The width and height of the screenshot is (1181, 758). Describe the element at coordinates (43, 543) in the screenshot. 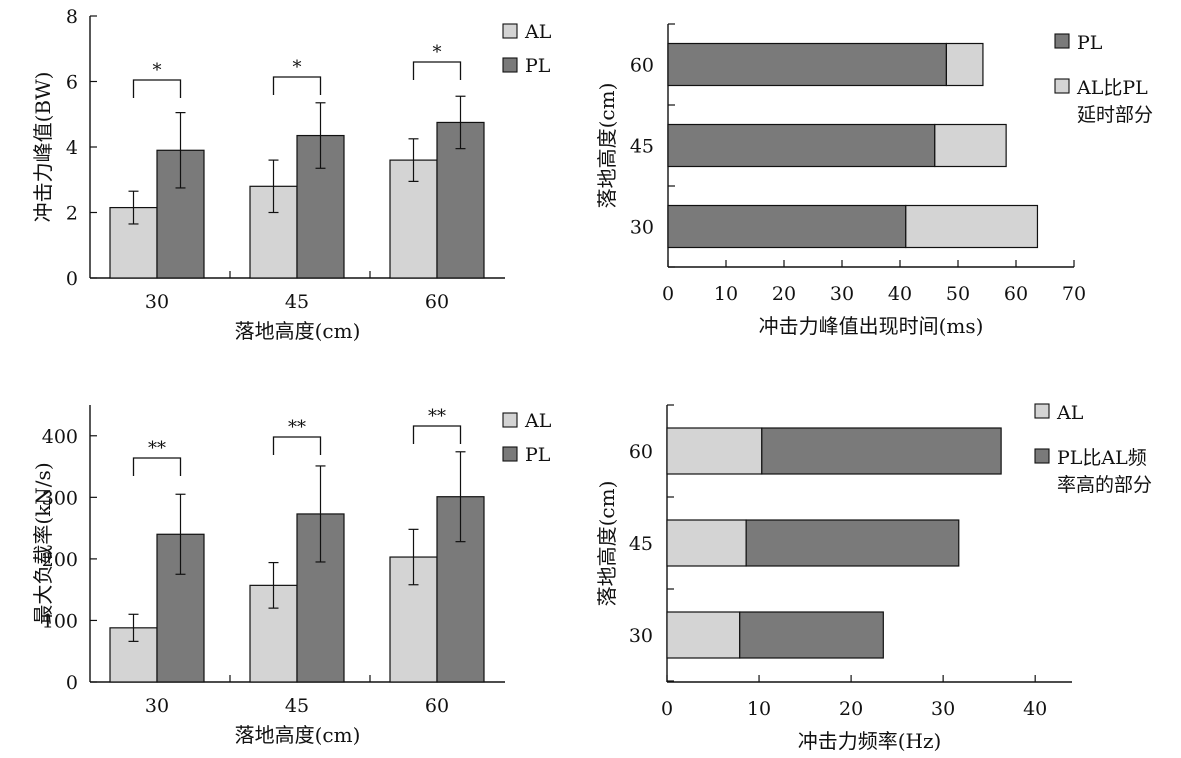

I see `y-axis-title: 最大负载率(kN/s)` at that location.